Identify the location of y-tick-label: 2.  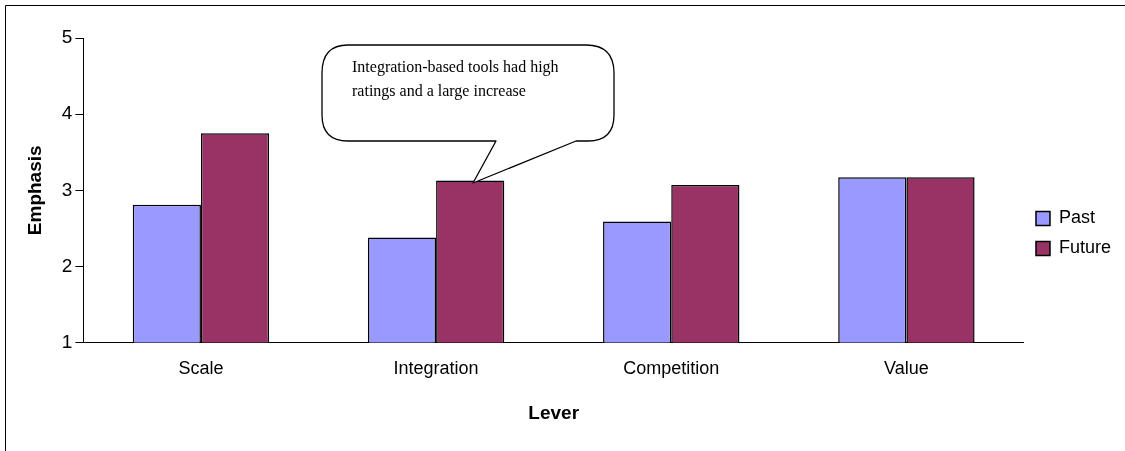
(67, 265).